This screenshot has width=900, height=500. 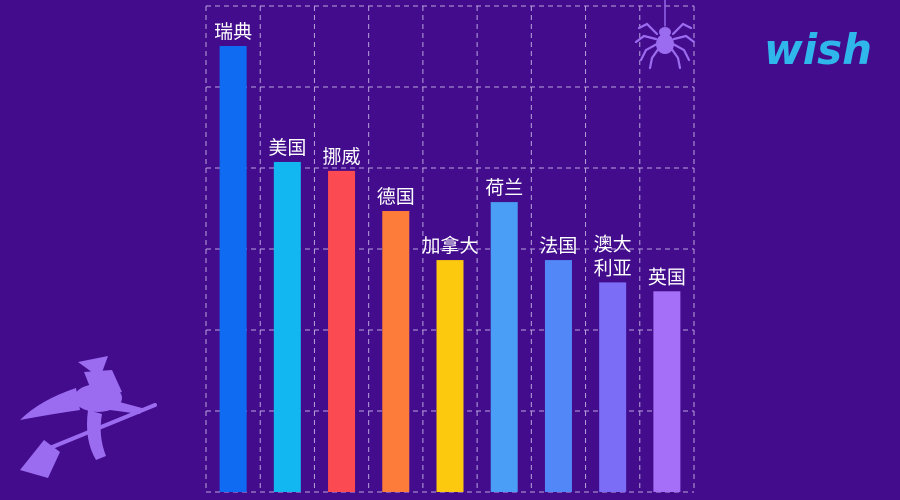 What do you see at coordinates (818, 49) in the screenshot?
I see `wish-logo: wish` at bounding box center [818, 49].